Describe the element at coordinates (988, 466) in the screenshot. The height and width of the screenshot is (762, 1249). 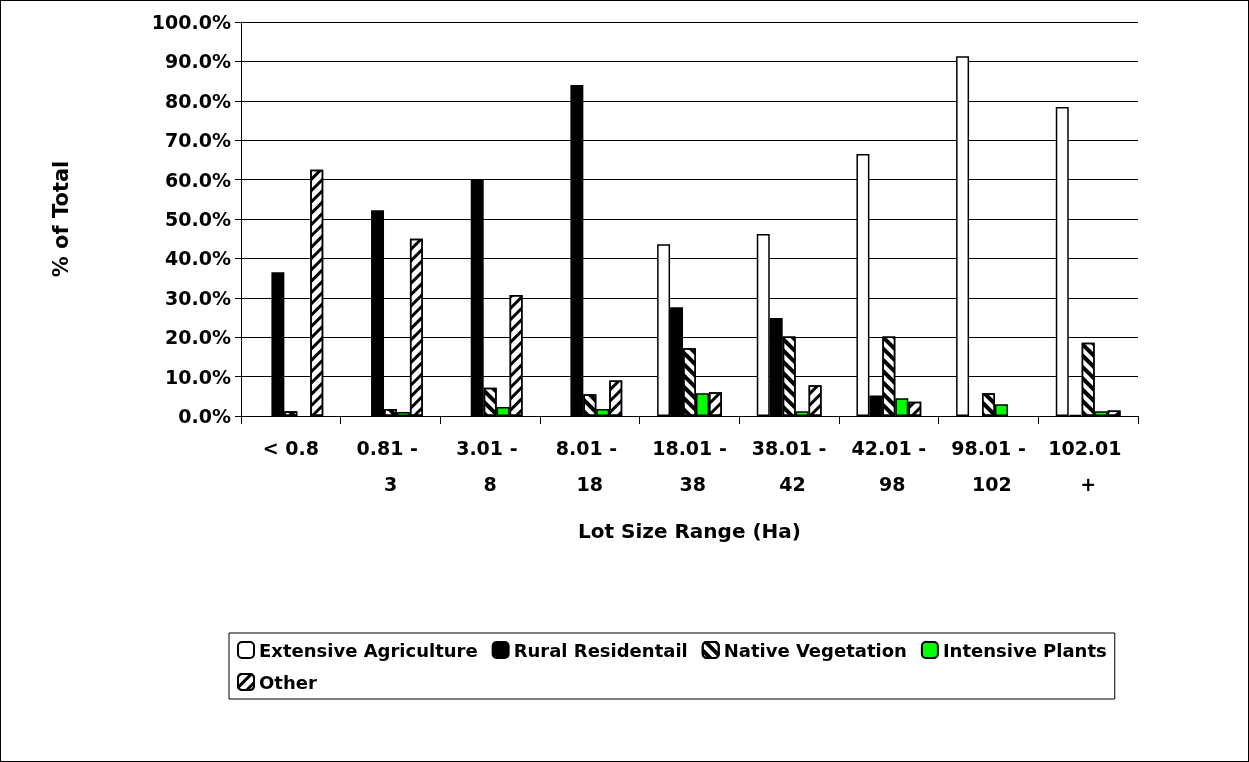
I see `x-tick-label: 98.01 - 102` at that location.